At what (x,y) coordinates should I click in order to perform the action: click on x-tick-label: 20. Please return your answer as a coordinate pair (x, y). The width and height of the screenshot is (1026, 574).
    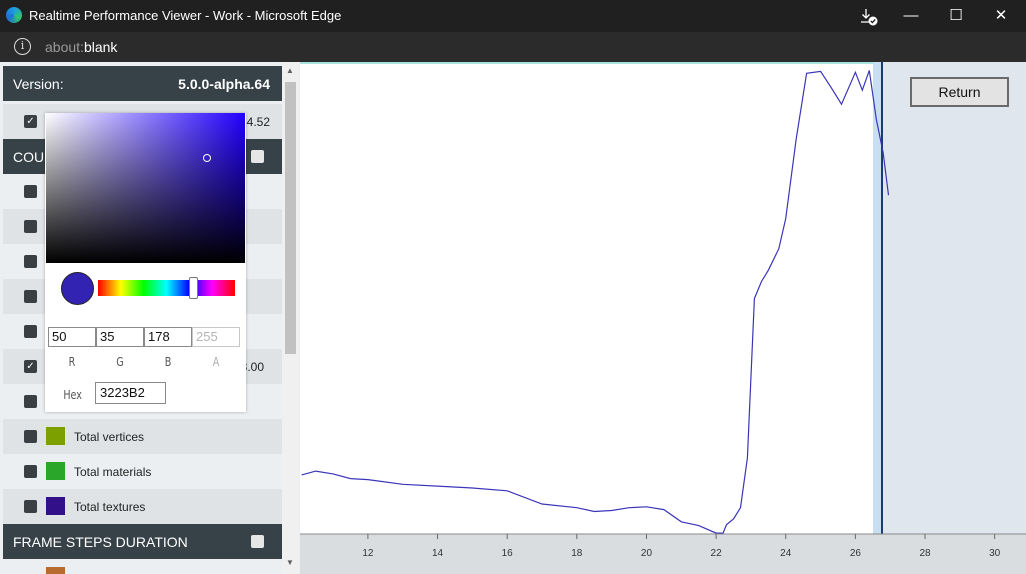
    Looking at the image, I should click on (647, 553).